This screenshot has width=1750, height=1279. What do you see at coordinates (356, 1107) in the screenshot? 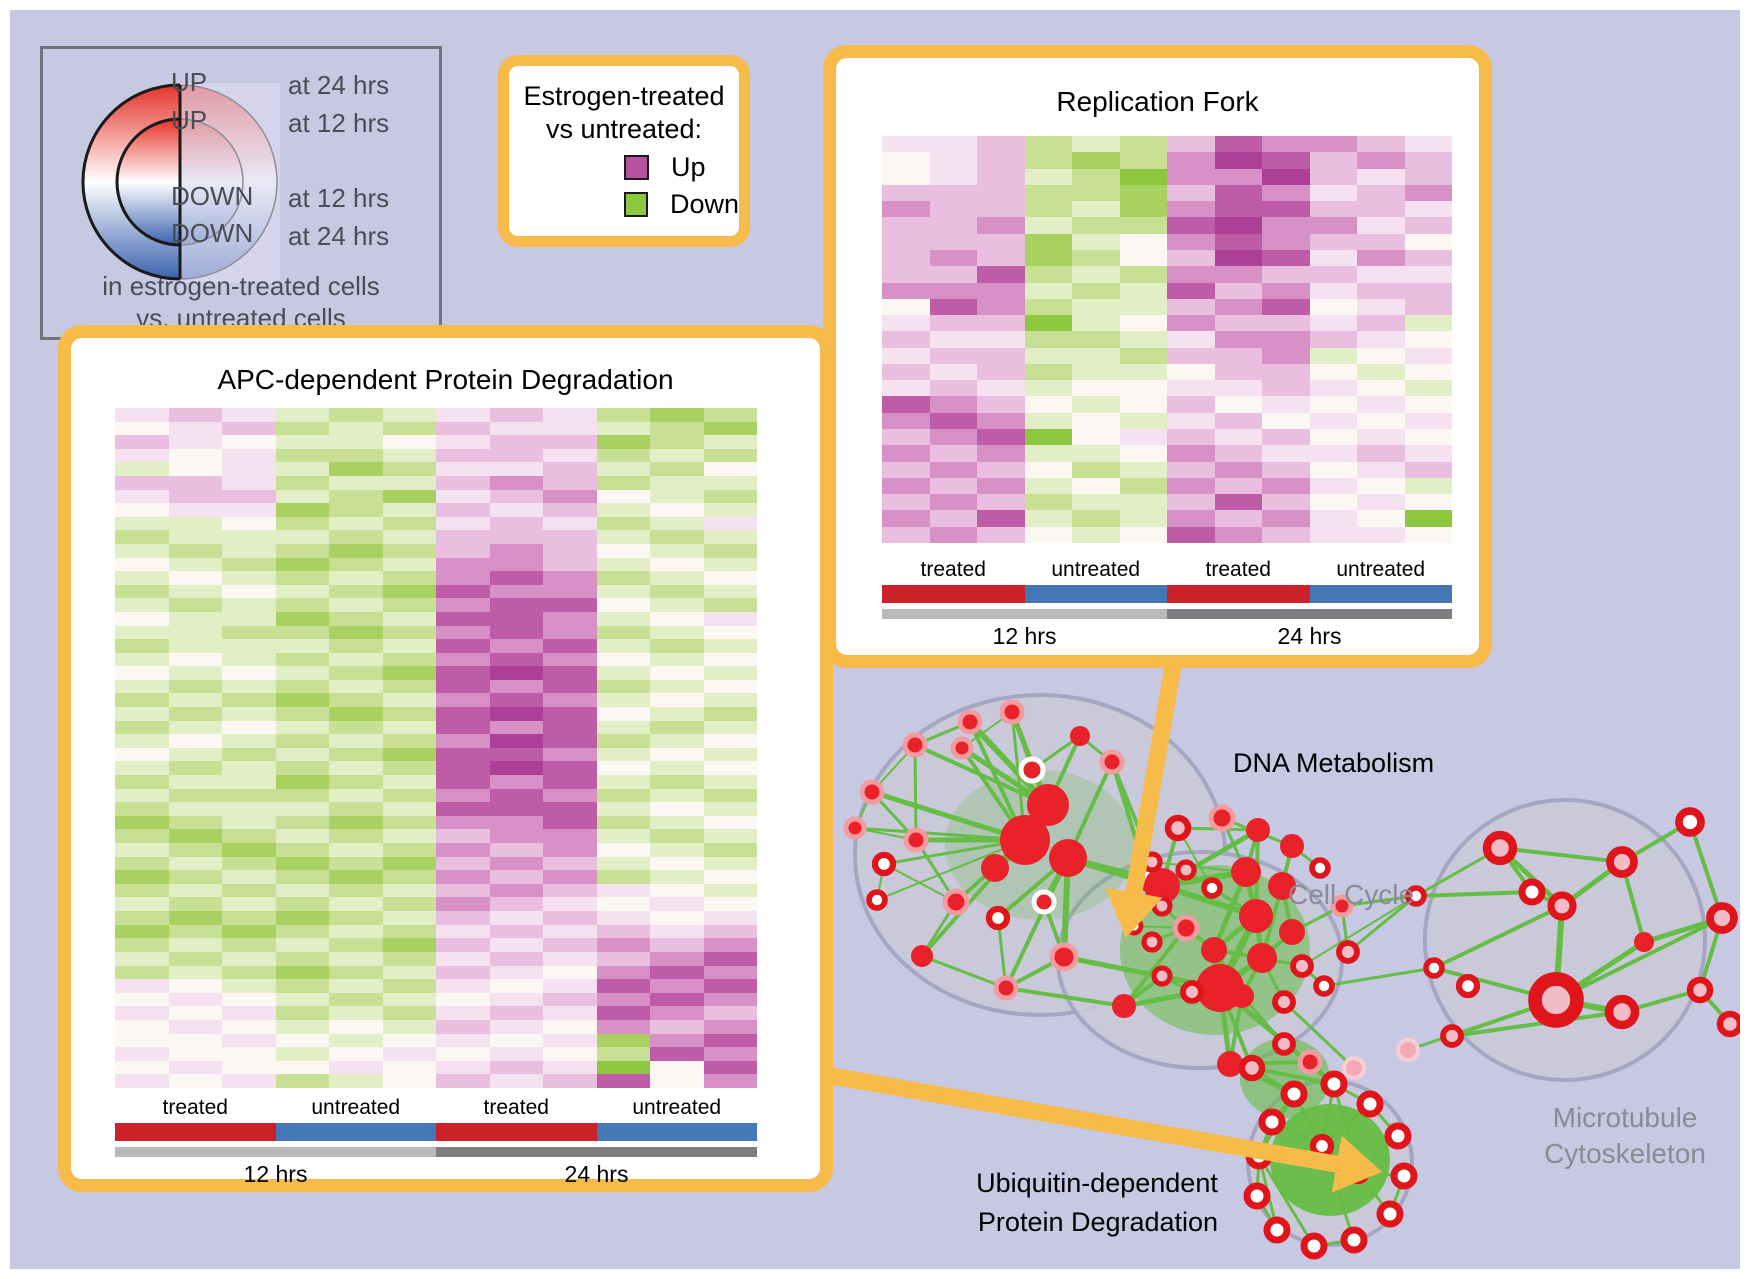
I see `group-label: untreated` at bounding box center [356, 1107].